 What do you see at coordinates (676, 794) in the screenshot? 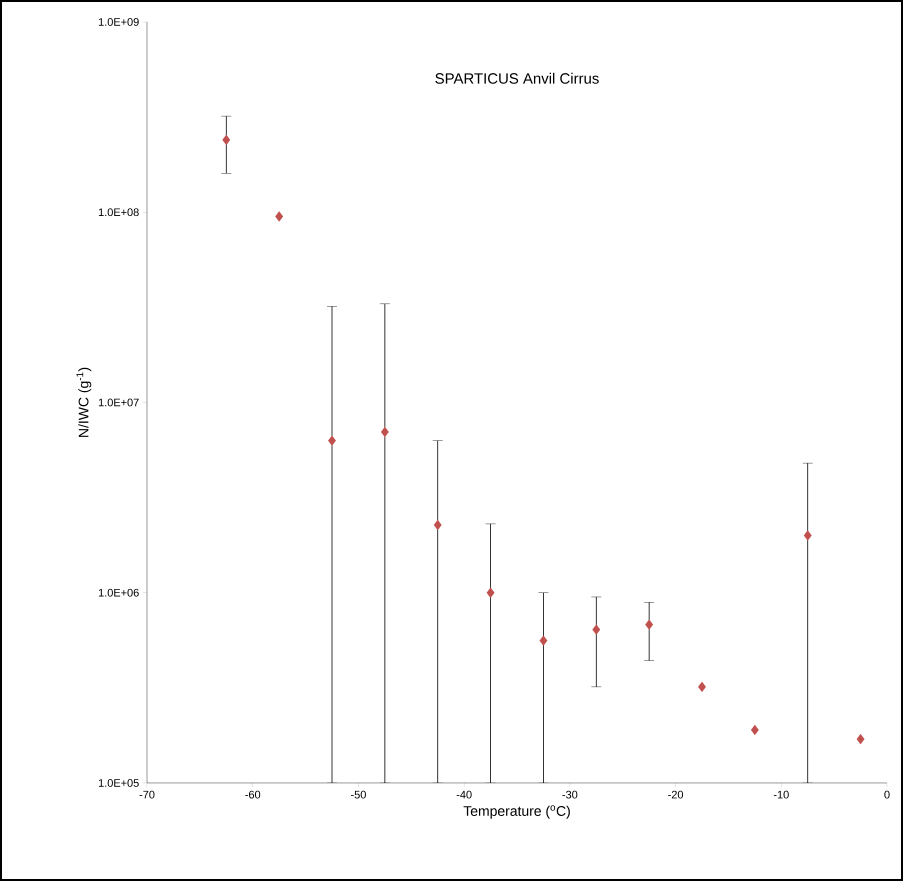
I see `x-tick-label: -20` at bounding box center [676, 794].